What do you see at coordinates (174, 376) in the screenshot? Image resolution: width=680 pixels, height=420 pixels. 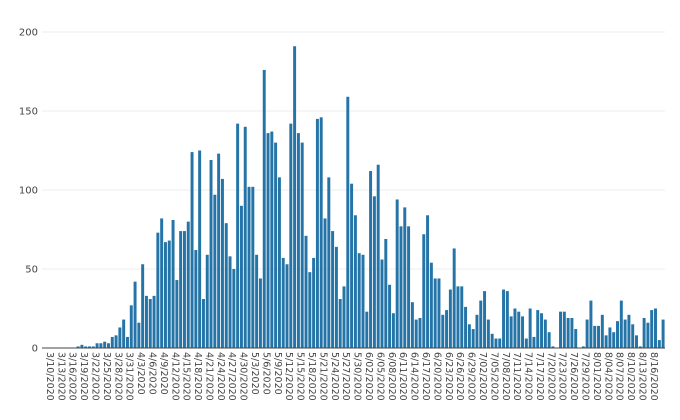 I see `x-tick-label: 4/12/2020` at bounding box center [174, 376].